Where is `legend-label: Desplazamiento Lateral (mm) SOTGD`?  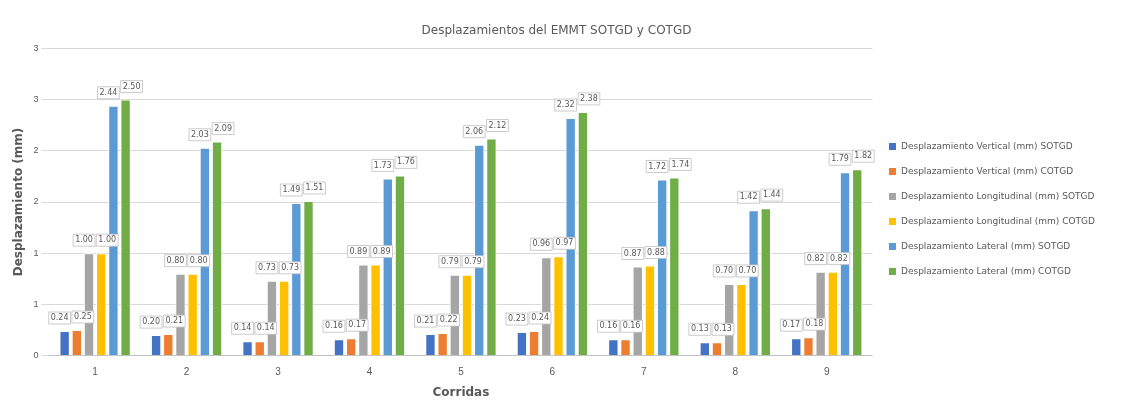
legend-label: Desplazamiento Lateral (mm) SOTGD is located at coordinates (985, 245).